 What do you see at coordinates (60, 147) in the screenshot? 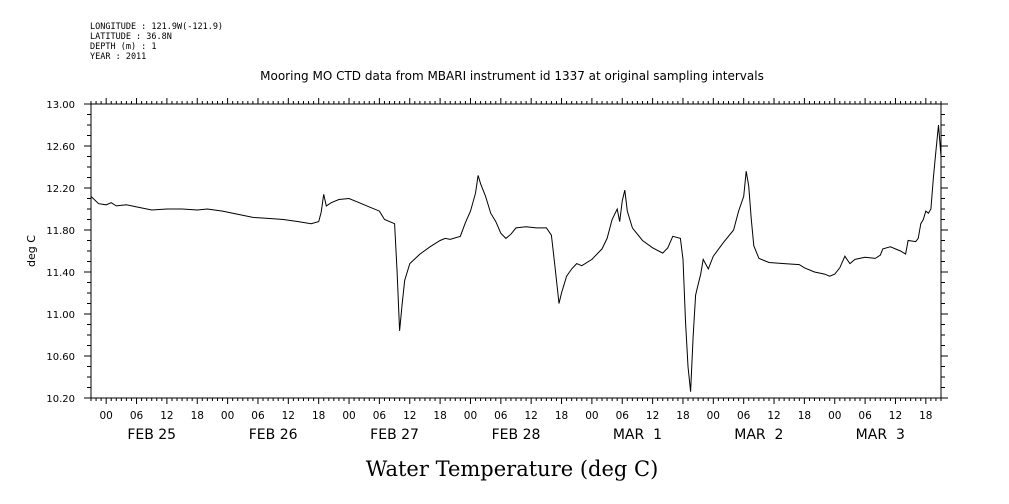
I see `y-tick-label: 12.60` at bounding box center [60, 147].